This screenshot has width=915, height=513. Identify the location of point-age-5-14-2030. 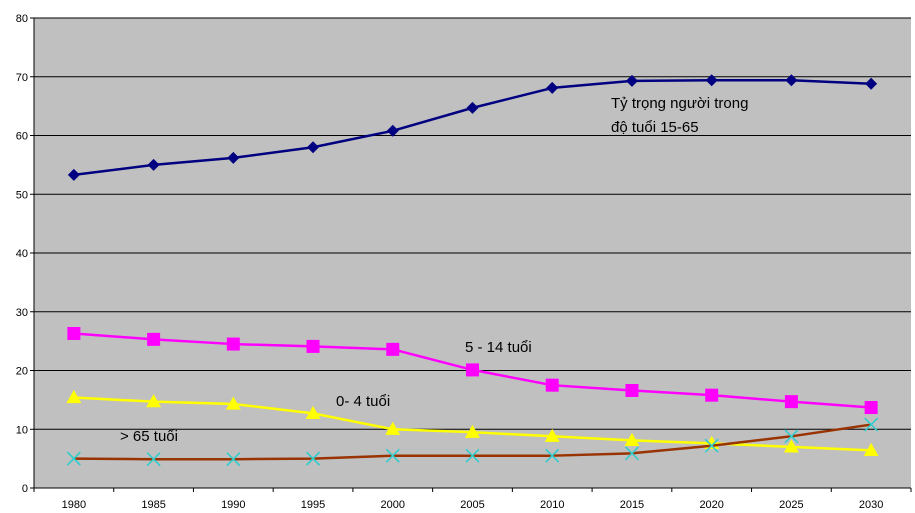
(871, 408).